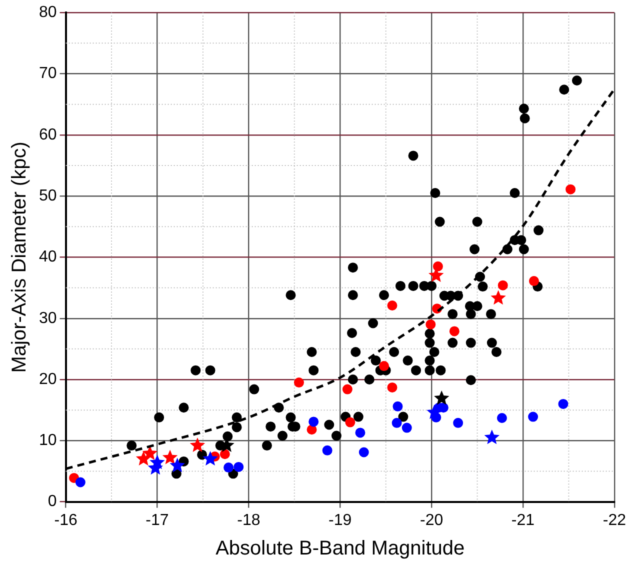 The height and width of the screenshot is (569, 629). What do you see at coordinates (48, 73) in the screenshot?
I see `y-tick-label: 70` at bounding box center [48, 73].